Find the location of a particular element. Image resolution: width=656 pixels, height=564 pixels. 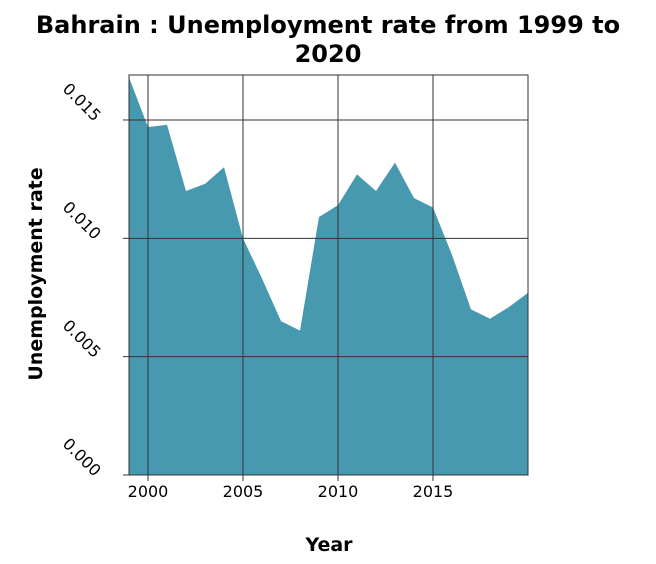

y-tick-label-2: 0.010 is located at coordinates (82, 221).